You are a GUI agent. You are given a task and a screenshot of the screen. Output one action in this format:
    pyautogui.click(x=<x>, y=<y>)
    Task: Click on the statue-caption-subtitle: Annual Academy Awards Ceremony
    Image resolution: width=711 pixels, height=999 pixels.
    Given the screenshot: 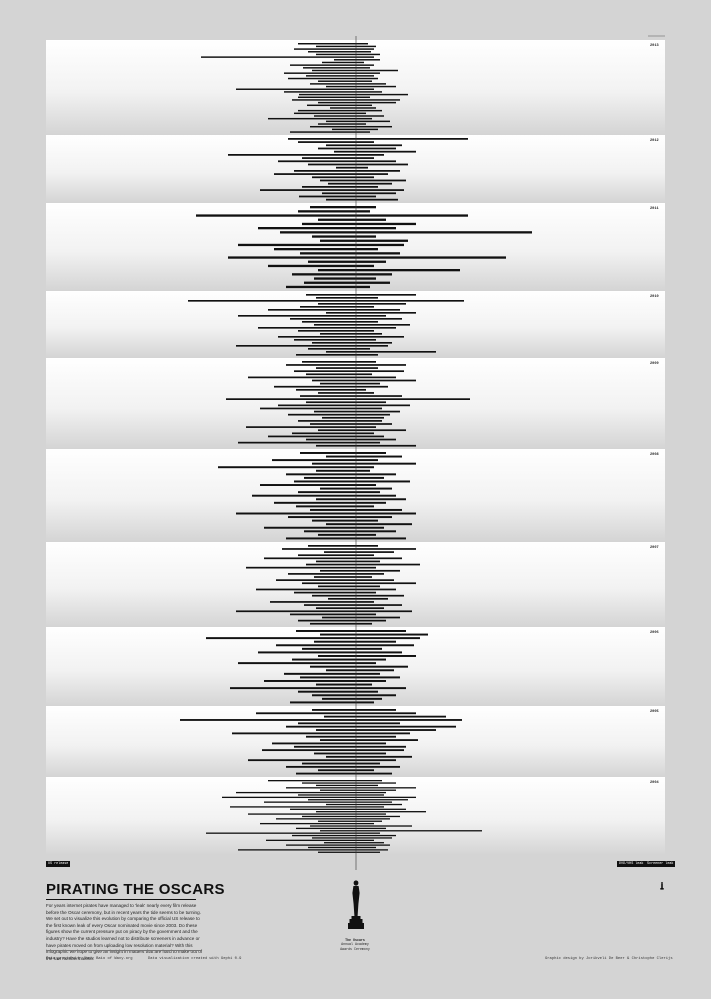 What is the action you would take?
    pyautogui.click(x=355, y=946)
    